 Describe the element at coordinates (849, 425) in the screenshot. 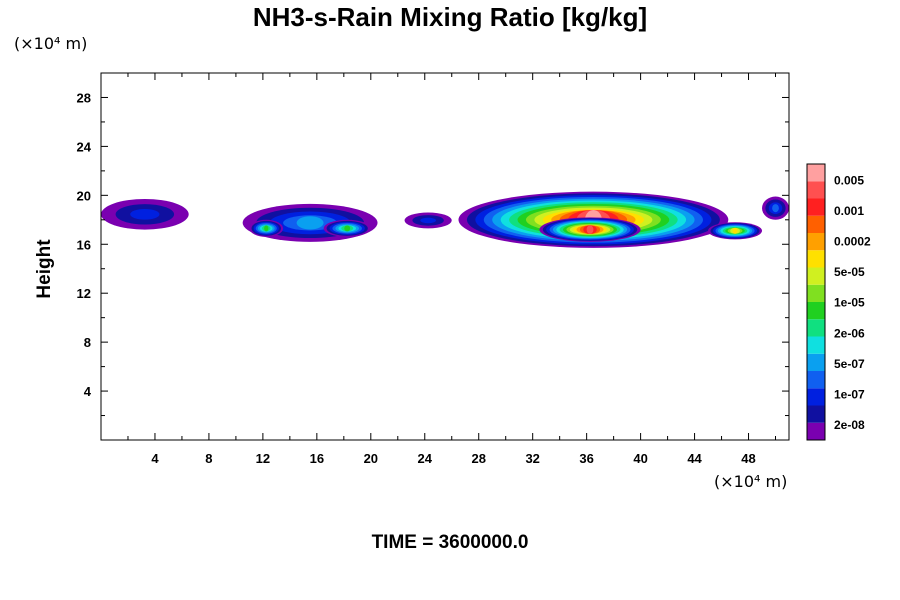

I see `colorbar-label: 2e-08` at that location.